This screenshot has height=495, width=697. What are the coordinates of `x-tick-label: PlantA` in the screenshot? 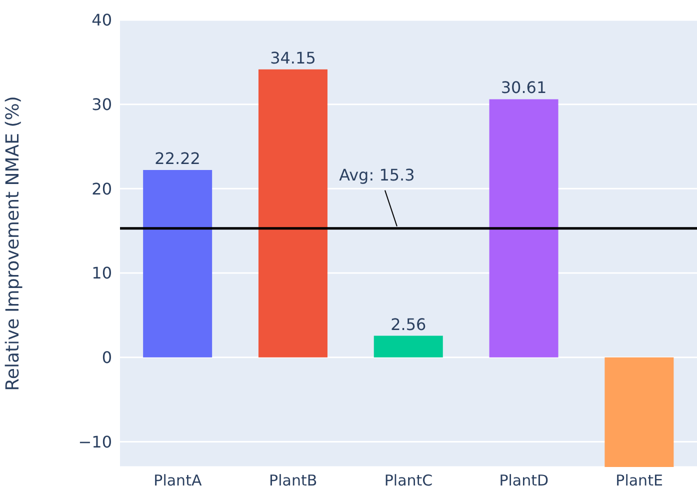 It's located at (178, 481).